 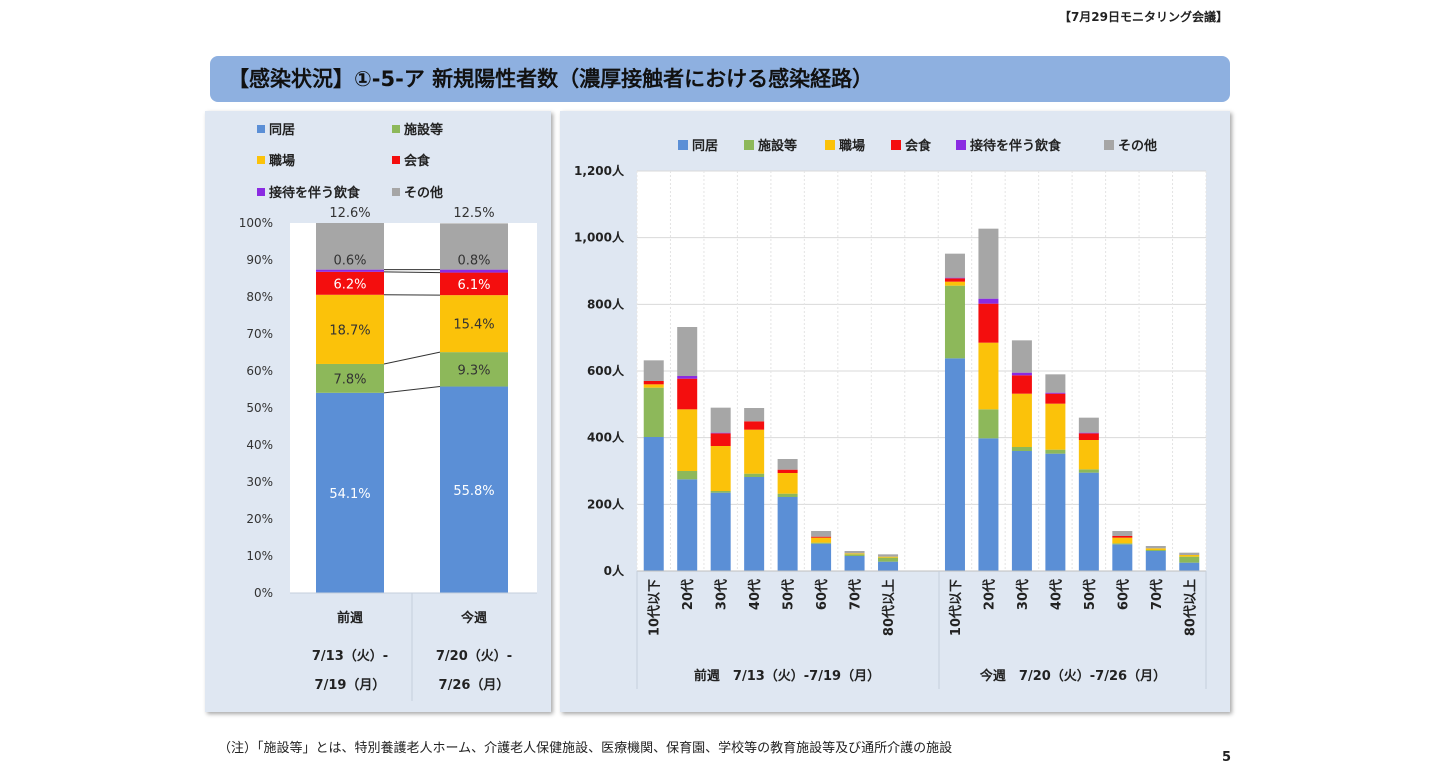 I want to click on data-label-0-1: 7.8%, so click(x=349, y=379).